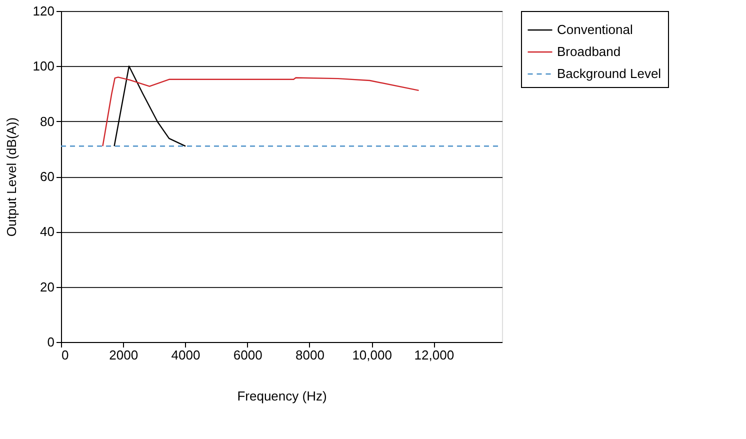 This screenshot has width=746, height=439. What do you see at coordinates (434, 355) in the screenshot?
I see `x-tick-label: 12,000` at bounding box center [434, 355].